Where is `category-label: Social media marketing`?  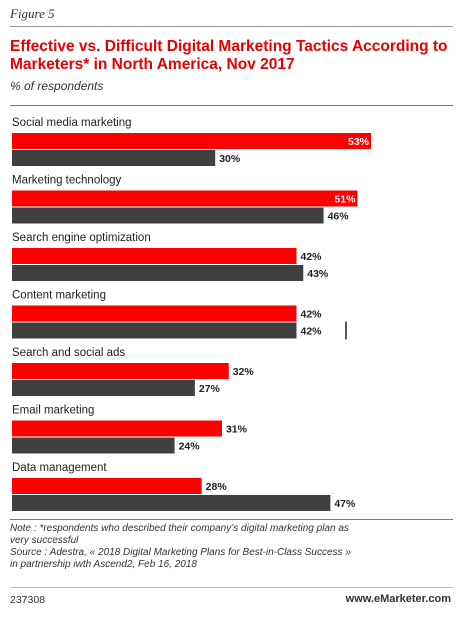
category-label: Social media marketing is located at coordinates (72, 123).